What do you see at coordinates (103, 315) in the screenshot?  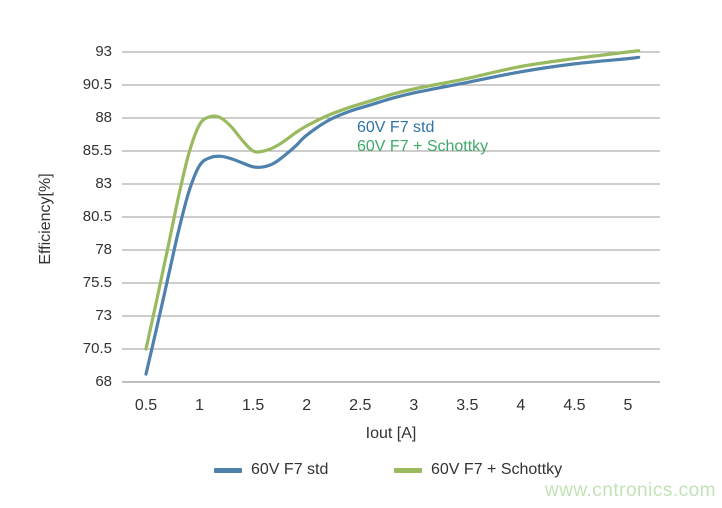 I see `y-tick-label: 73` at bounding box center [103, 315].